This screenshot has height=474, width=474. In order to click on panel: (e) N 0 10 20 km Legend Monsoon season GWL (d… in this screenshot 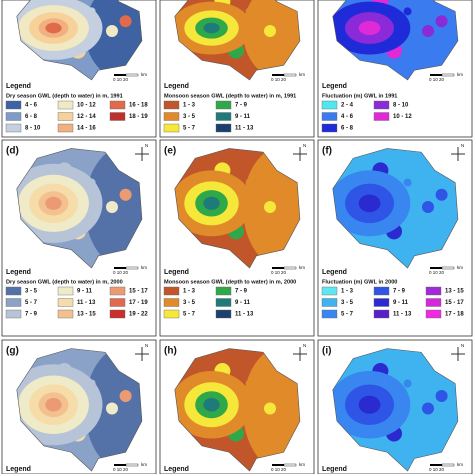, I will do `click(237, 238)`.